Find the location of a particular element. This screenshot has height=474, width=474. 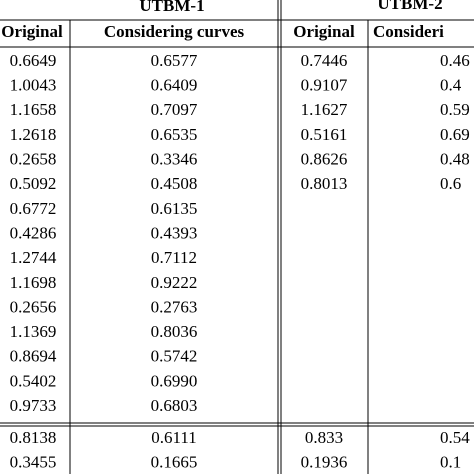

cell: 0.5161 is located at coordinates (324, 134).